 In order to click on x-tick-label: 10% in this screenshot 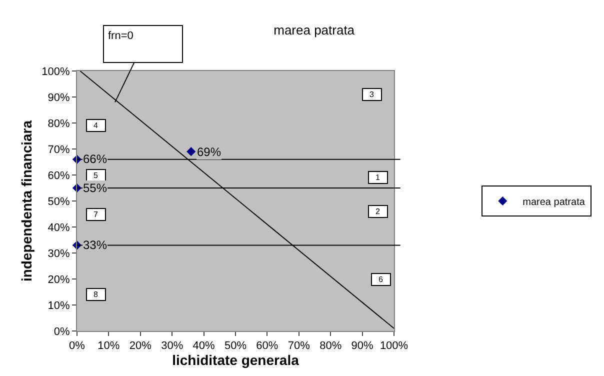, I will do `click(109, 346)`.